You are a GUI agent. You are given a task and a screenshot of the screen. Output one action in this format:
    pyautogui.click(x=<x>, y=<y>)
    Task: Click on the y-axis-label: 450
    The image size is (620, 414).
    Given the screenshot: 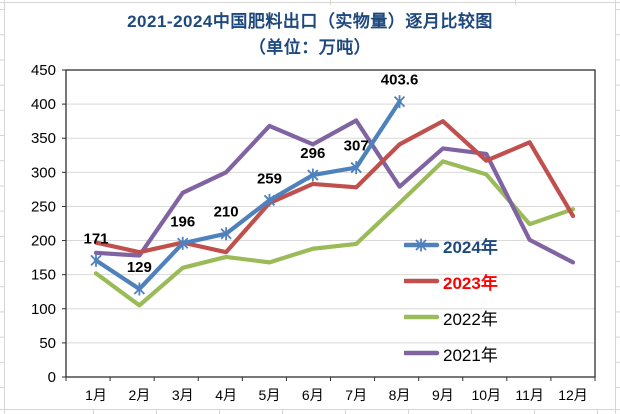 What is the action you would take?
    pyautogui.click(x=43, y=70)
    